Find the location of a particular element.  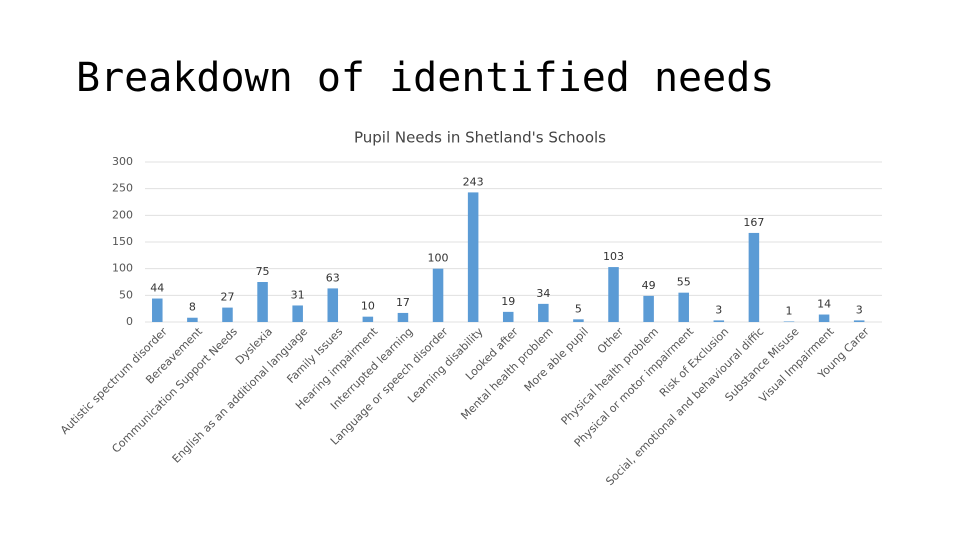

value-label: 10 is located at coordinates (368, 306).